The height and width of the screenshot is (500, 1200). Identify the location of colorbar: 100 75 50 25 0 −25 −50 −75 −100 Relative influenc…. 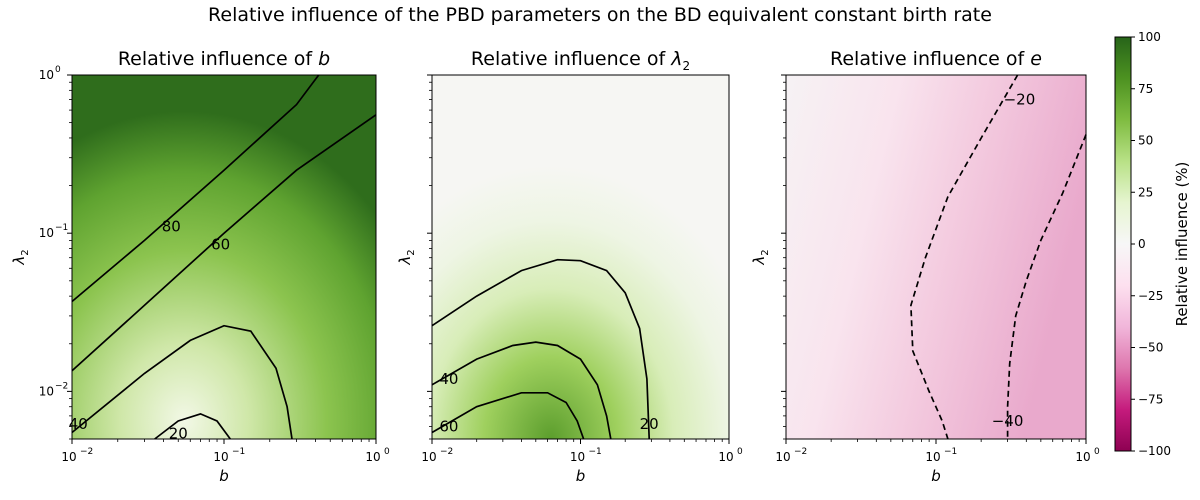
(1152, 244).